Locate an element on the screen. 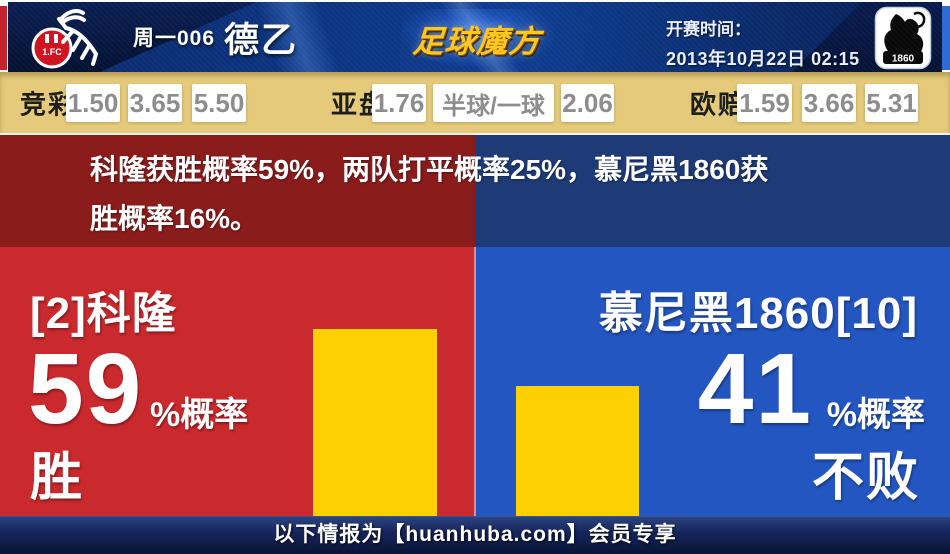 The image size is (950, 554). away-probability-bar is located at coordinates (577, 451).